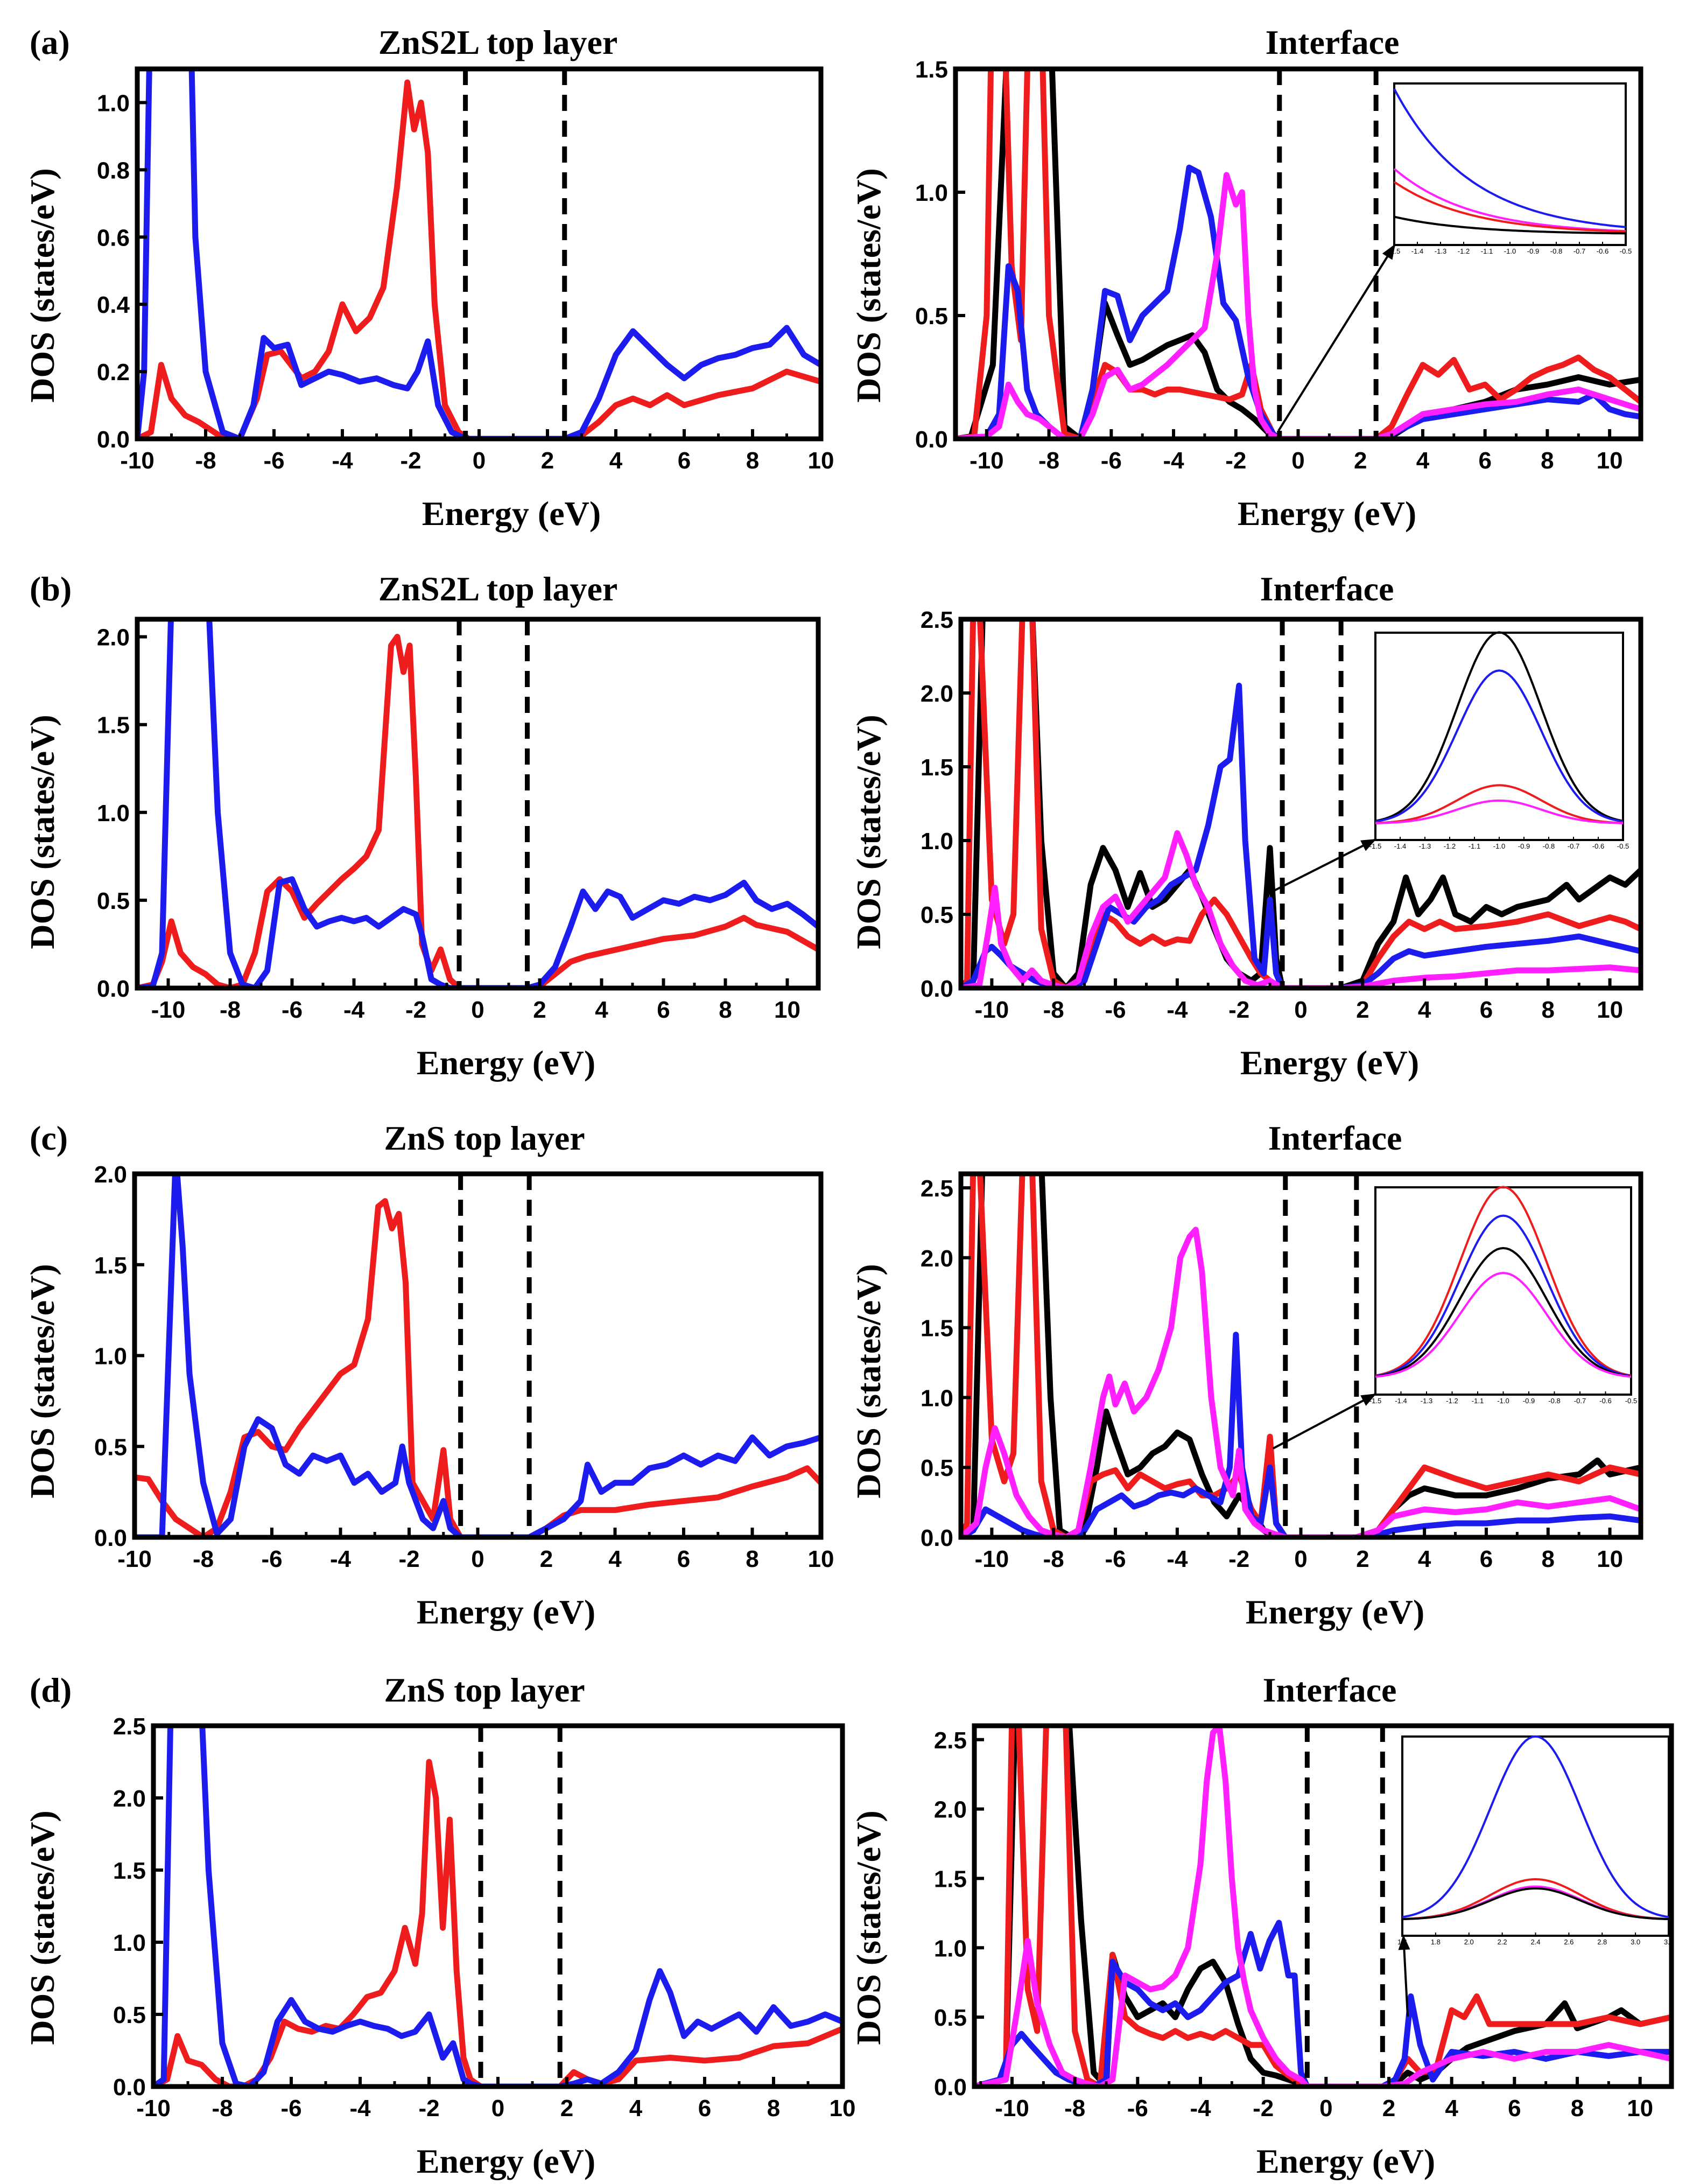 This screenshot has height=2184, width=1686. I want to click on inset-x-tick-label: -1.4, so click(1401, 1401).